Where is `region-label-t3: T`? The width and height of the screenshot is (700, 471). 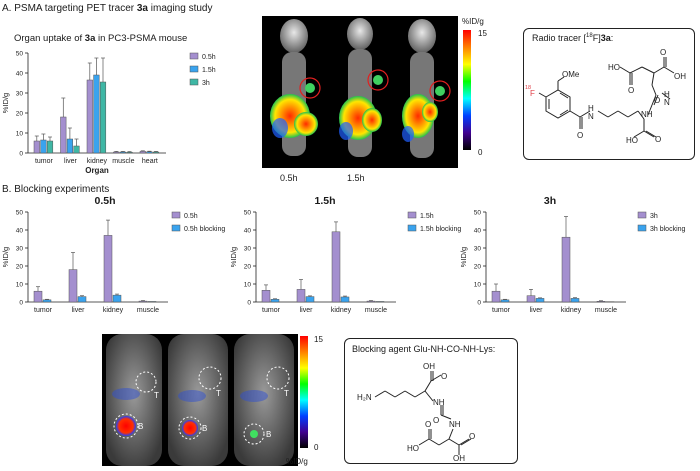
region-label-t3: T is located at coordinates (286, 393).